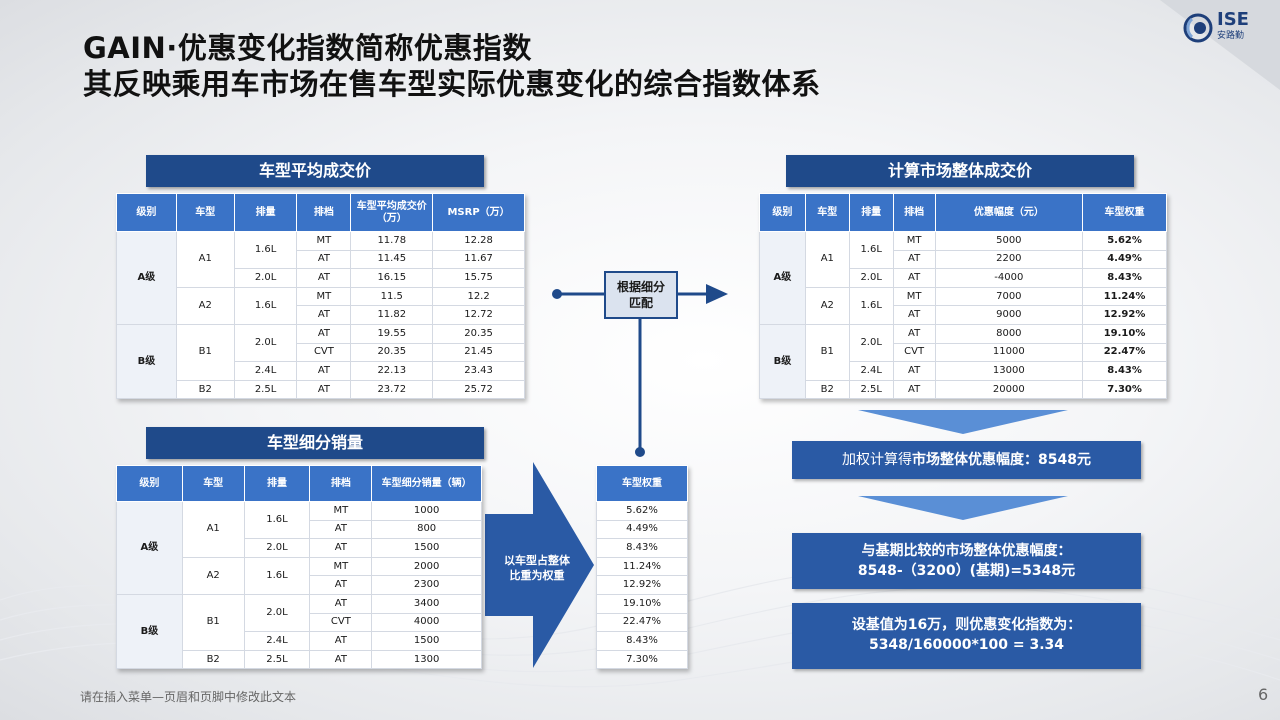  What do you see at coordinates (1124, 212) in the screenshot?
I see `col-header: 车型权重` at bounding box center [1124, 212].